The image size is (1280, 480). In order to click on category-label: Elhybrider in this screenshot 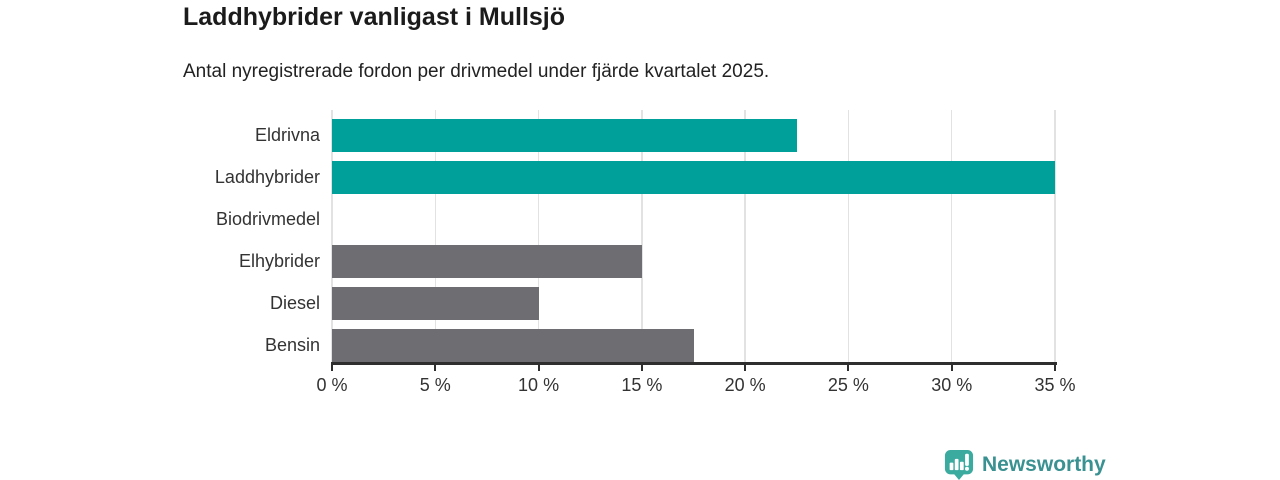, I will do `click(279, 261)`.